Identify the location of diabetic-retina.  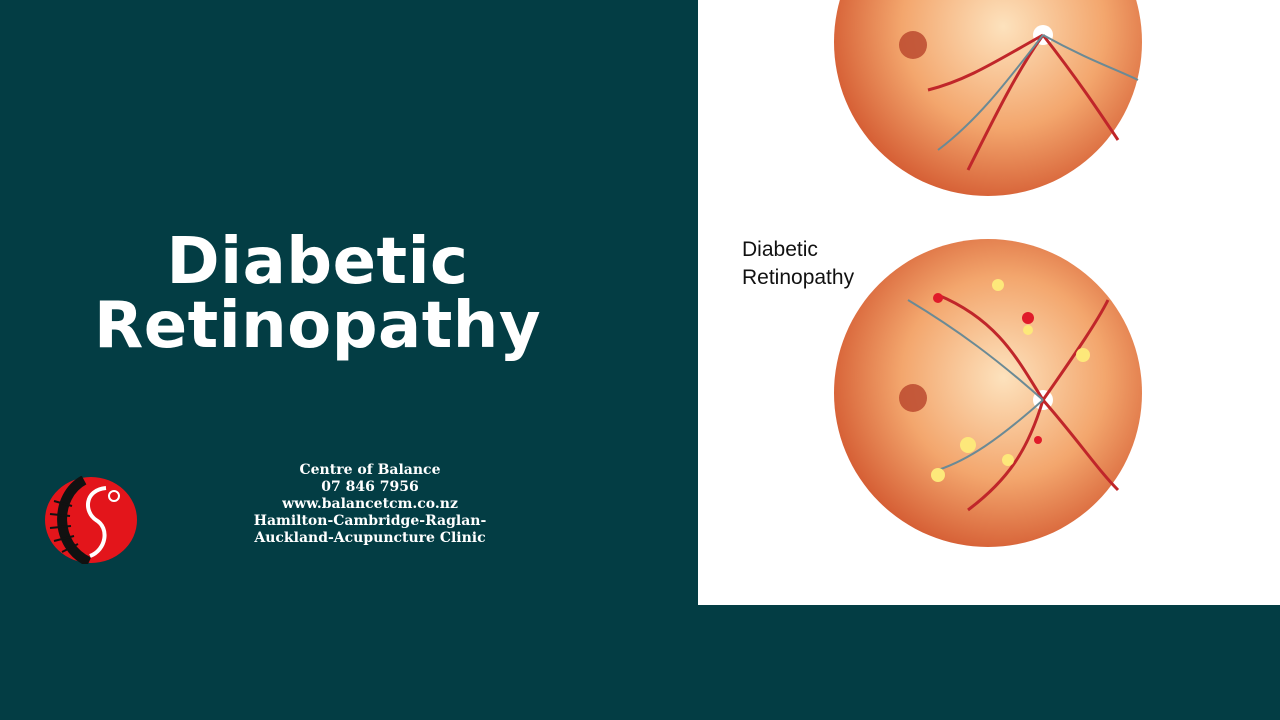
(988, 393).